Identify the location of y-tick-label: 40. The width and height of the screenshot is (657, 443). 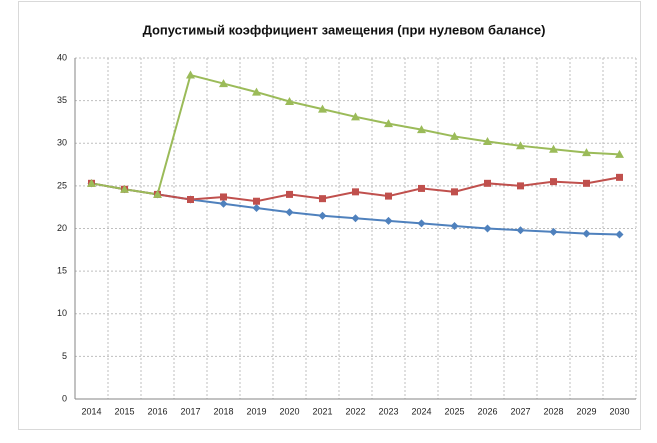
(62, 57).